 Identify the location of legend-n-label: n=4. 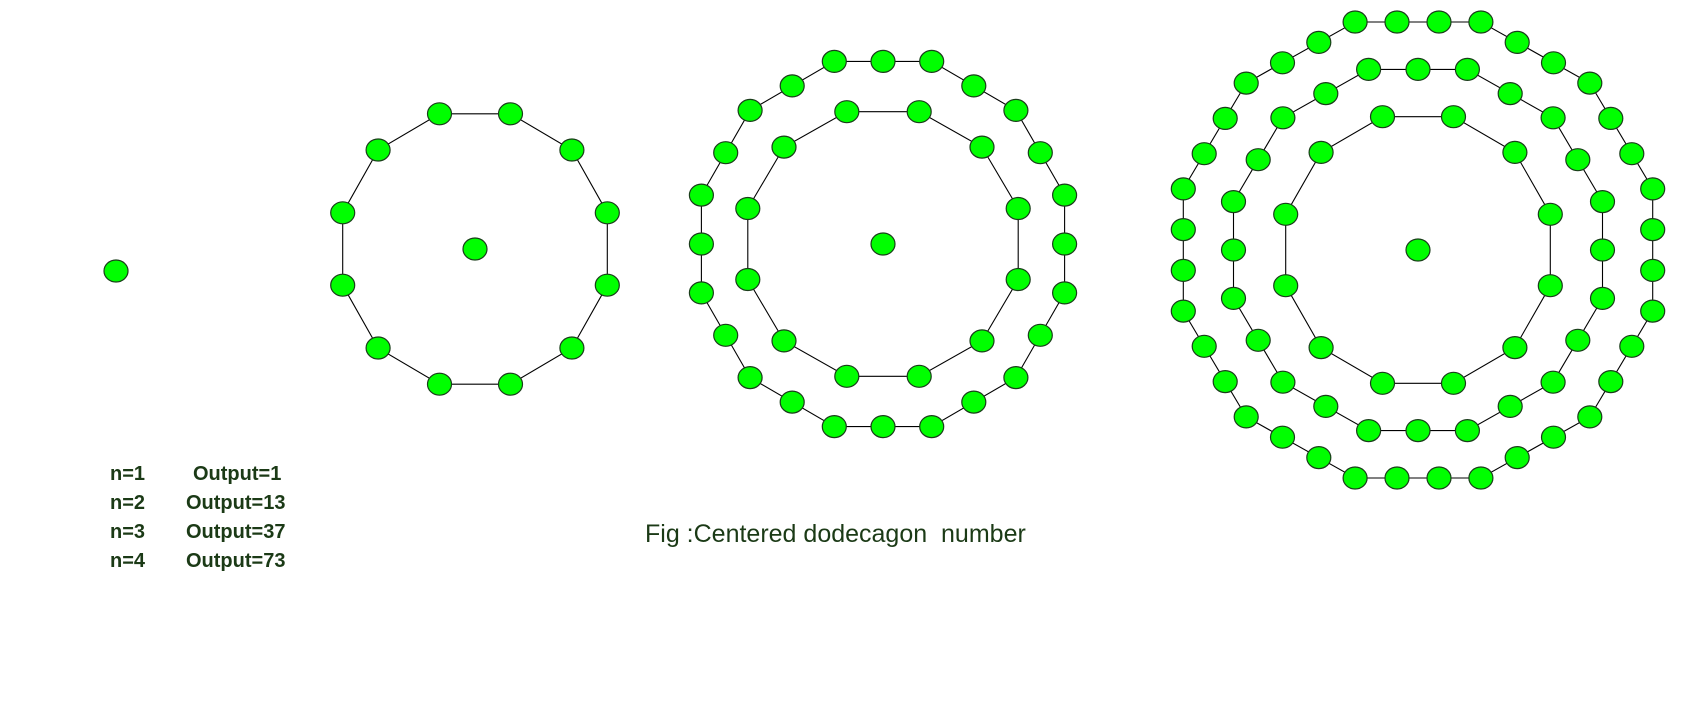
(128, 561).